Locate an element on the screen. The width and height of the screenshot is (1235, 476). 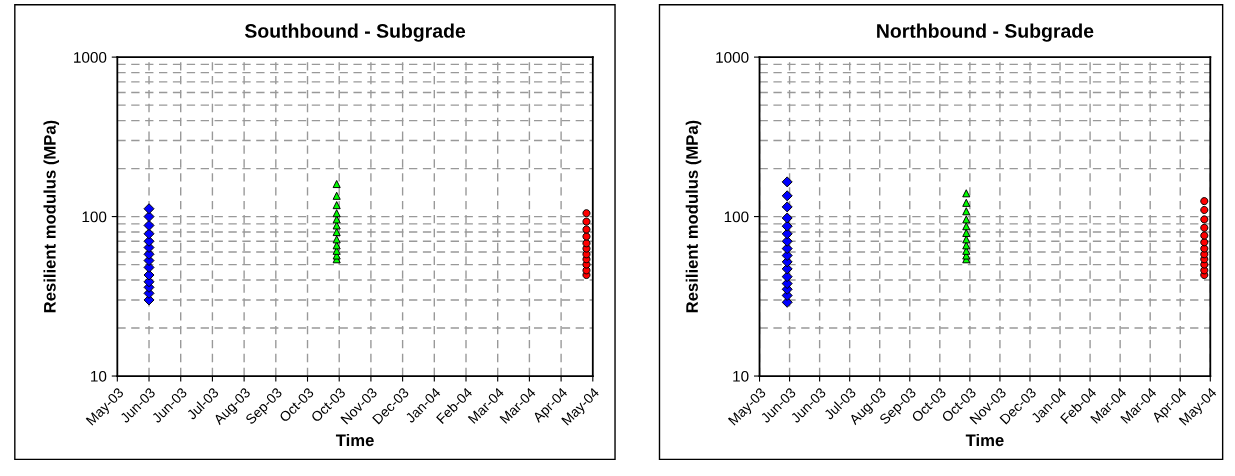
chart-title: Northbound - Subgrade is located at coordinates (985, 32).